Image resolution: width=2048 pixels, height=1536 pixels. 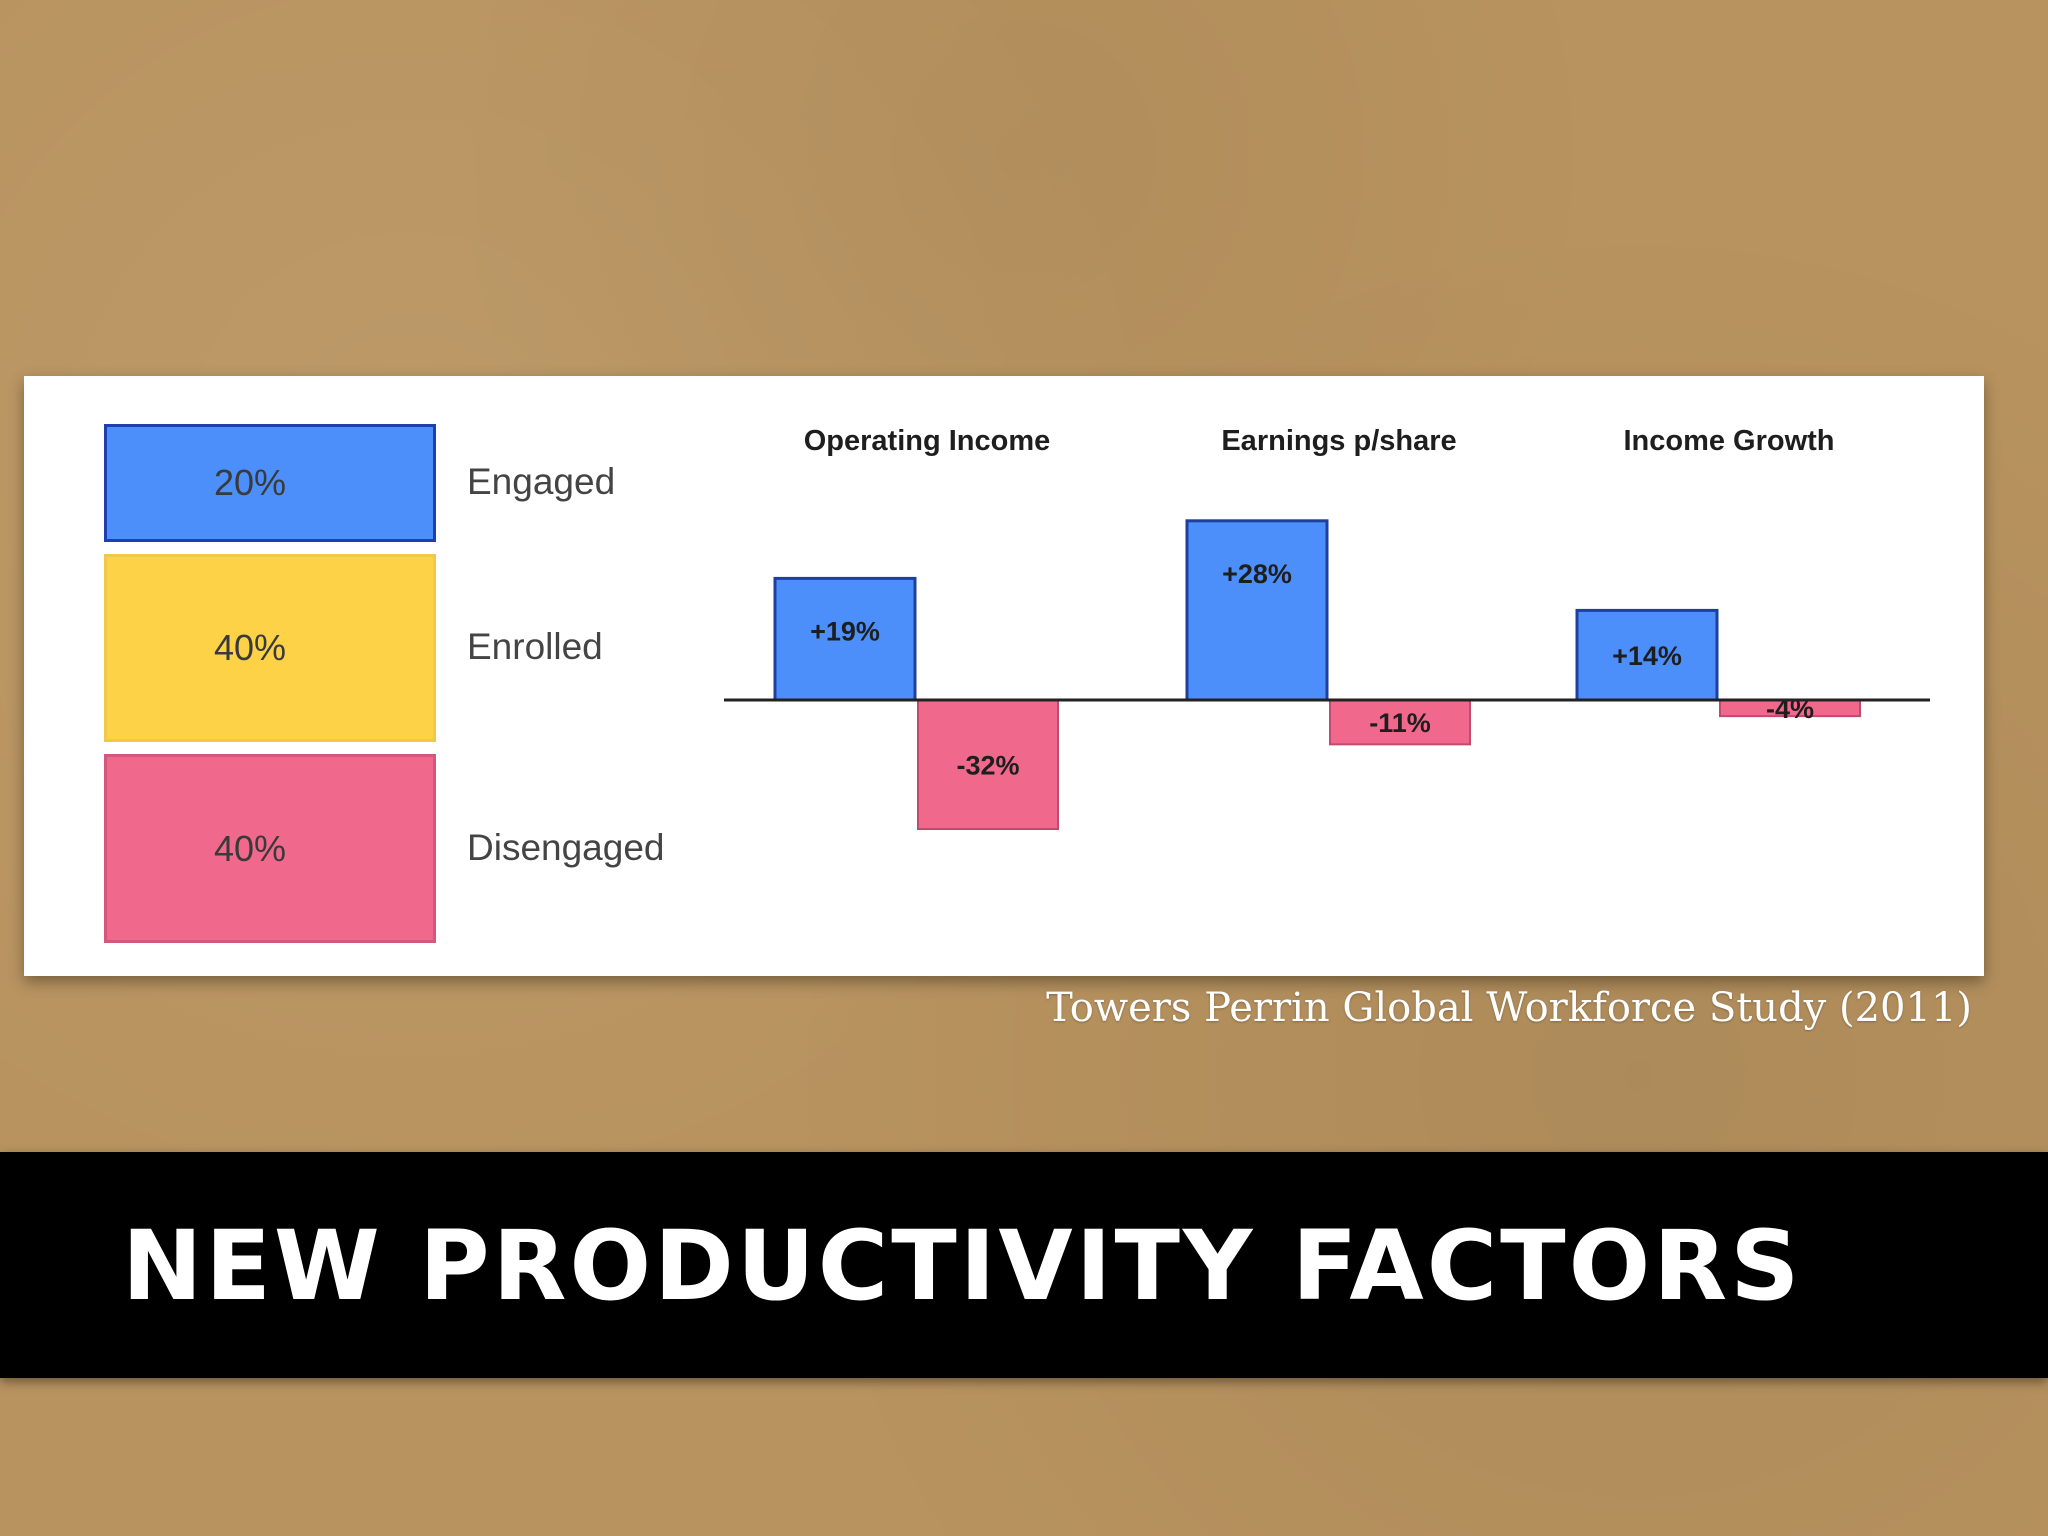 I want to click on segment-disengaged: 40%, so click(x=270, y=848).